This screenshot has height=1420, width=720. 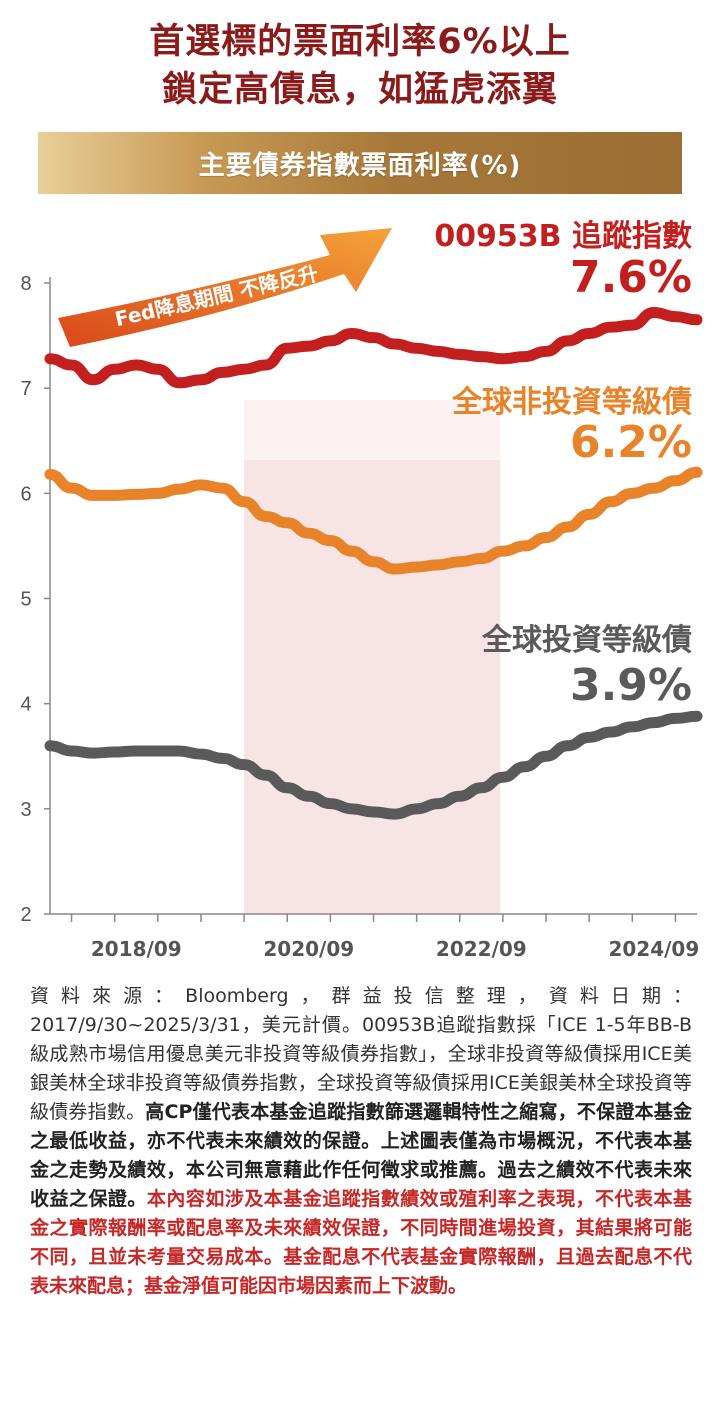 I want to click on chart-title: 主要債券指數票面利率(%), so click(x=360, y=165).